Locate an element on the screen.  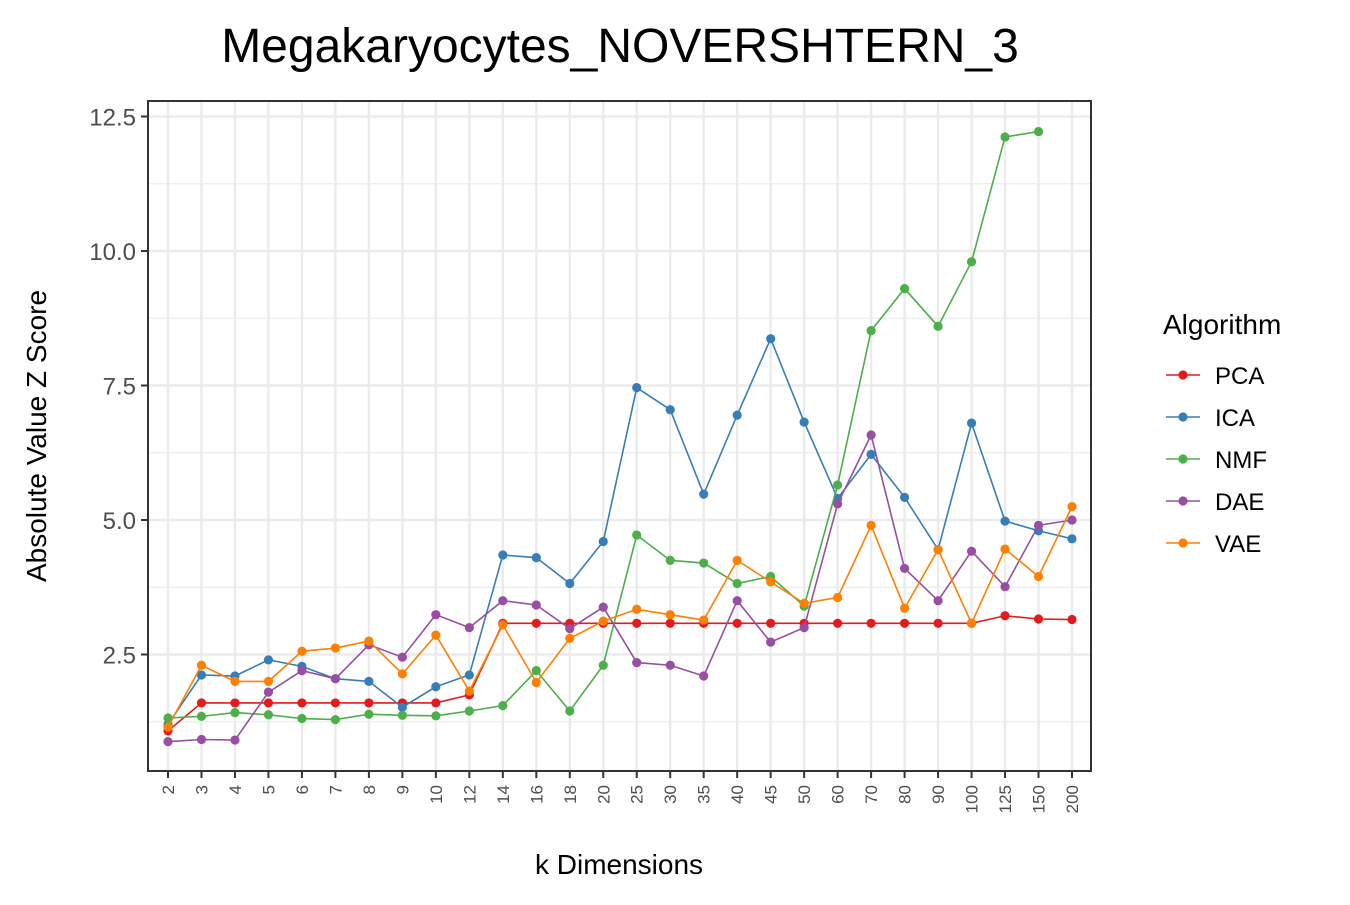
x-tick-label: 18 is located at coordinates (570, 794).